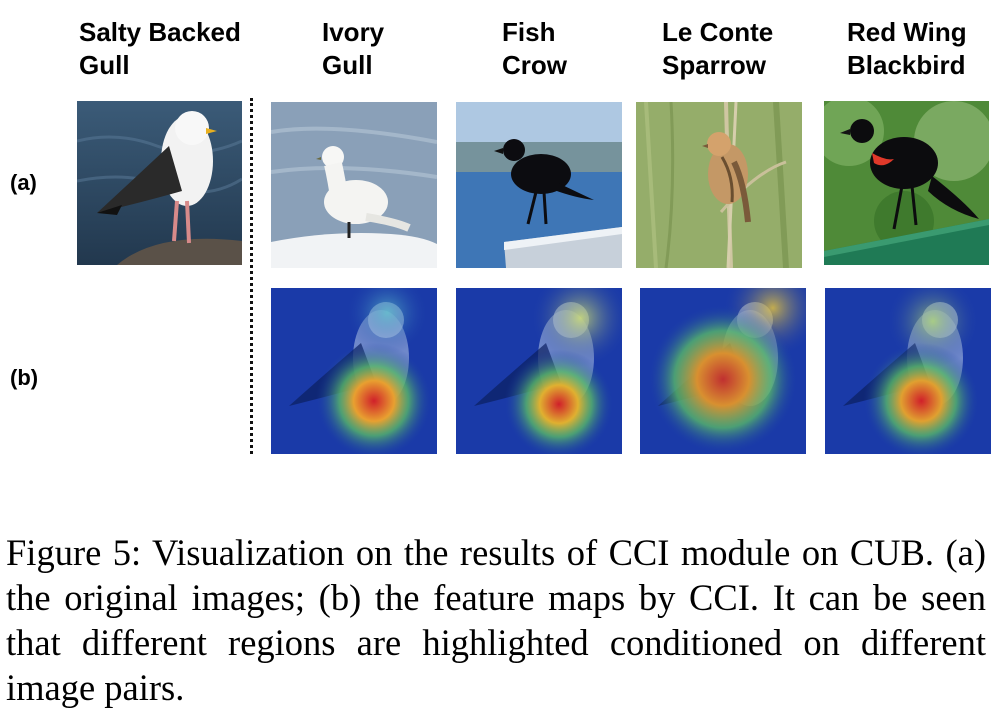 The width and height of the screenshot is (996, 710). Describe the element at coordinates (723, 371) in the screenshot. I see `feature-map-le-conte-sparrow` at that location.